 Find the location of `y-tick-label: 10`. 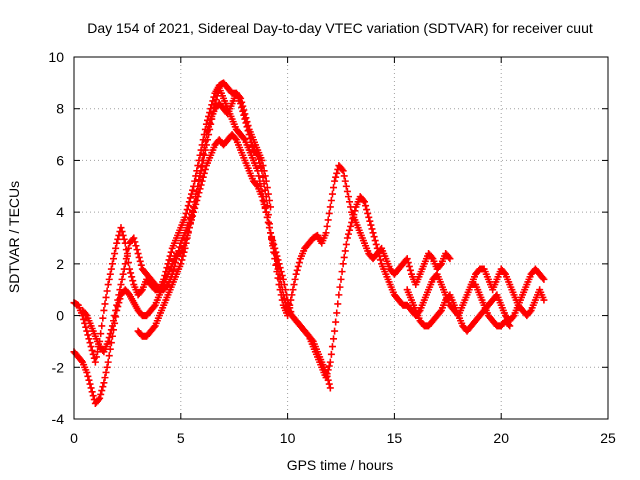

y-tick-label: 10 is located at coordinates (56, 57).